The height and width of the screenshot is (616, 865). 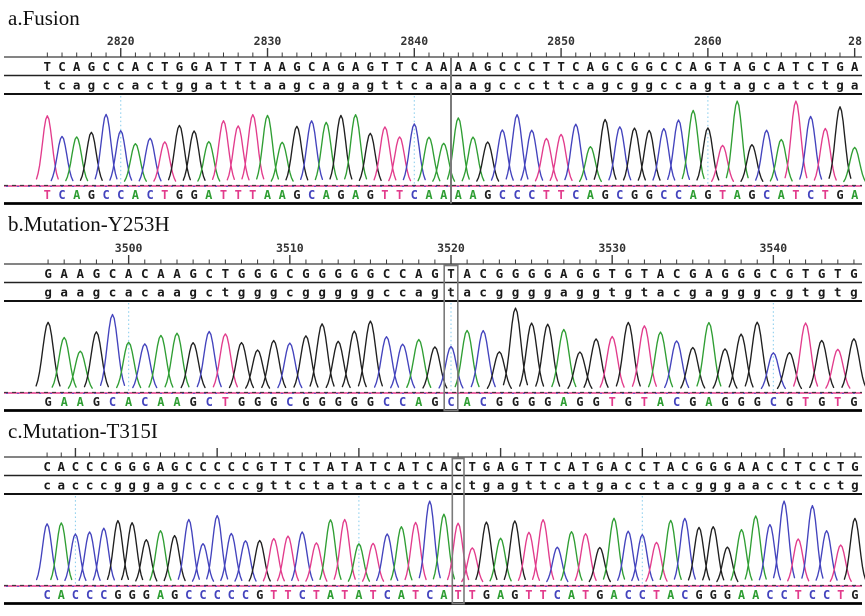 I want to click on ruler-number: 3500, so click(x=129, y=248).